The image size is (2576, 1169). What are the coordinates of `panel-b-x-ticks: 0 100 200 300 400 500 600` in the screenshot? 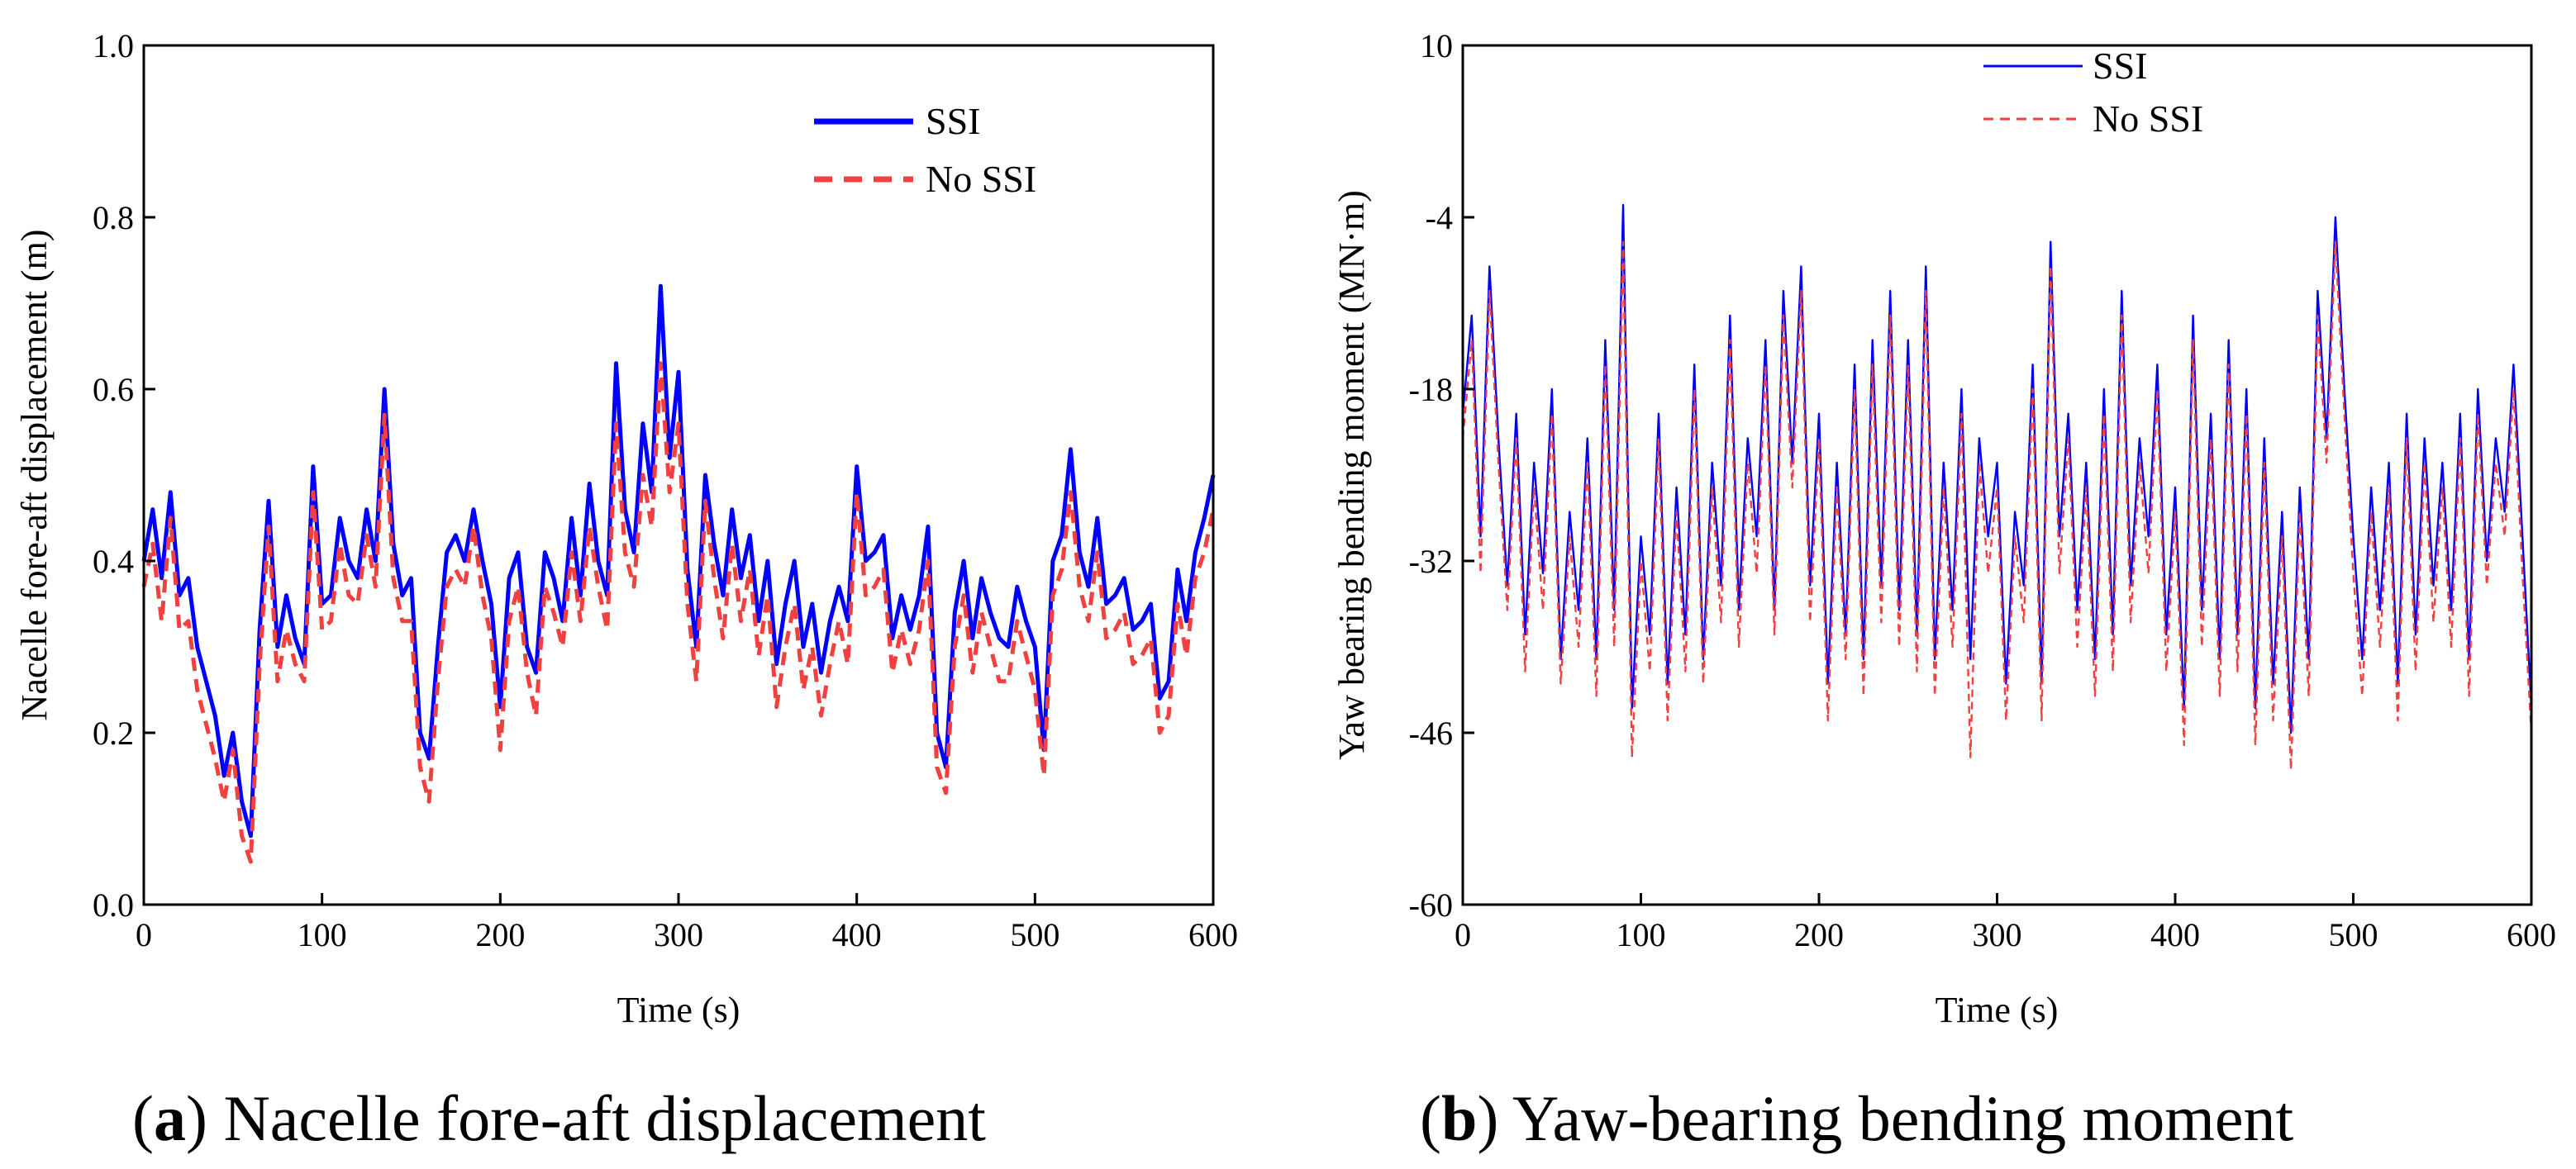 It's located at (2006, 923).